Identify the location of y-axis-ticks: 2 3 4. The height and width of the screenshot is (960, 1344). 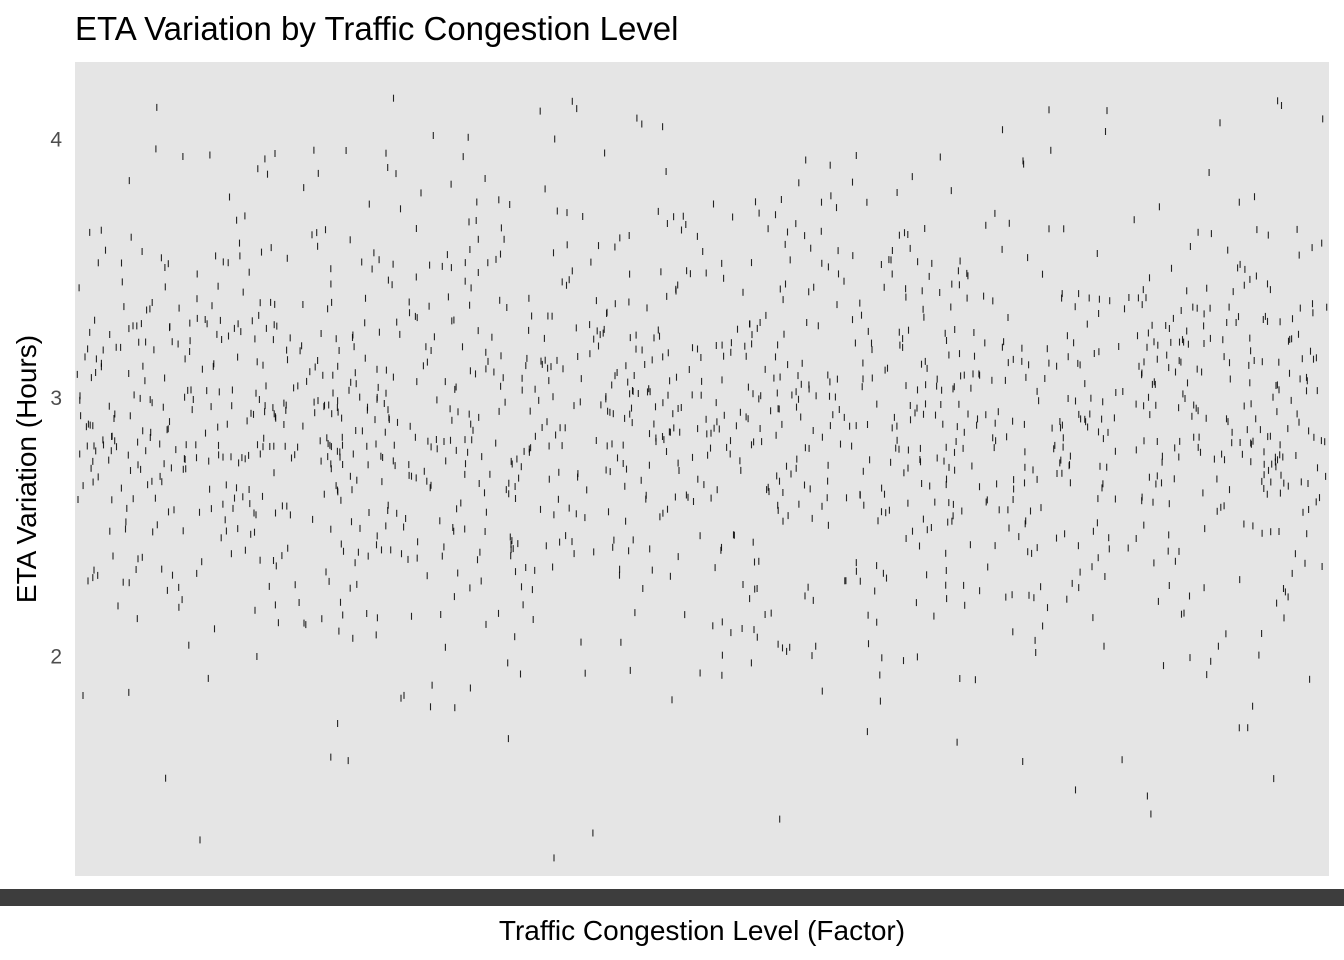
(56, 399).